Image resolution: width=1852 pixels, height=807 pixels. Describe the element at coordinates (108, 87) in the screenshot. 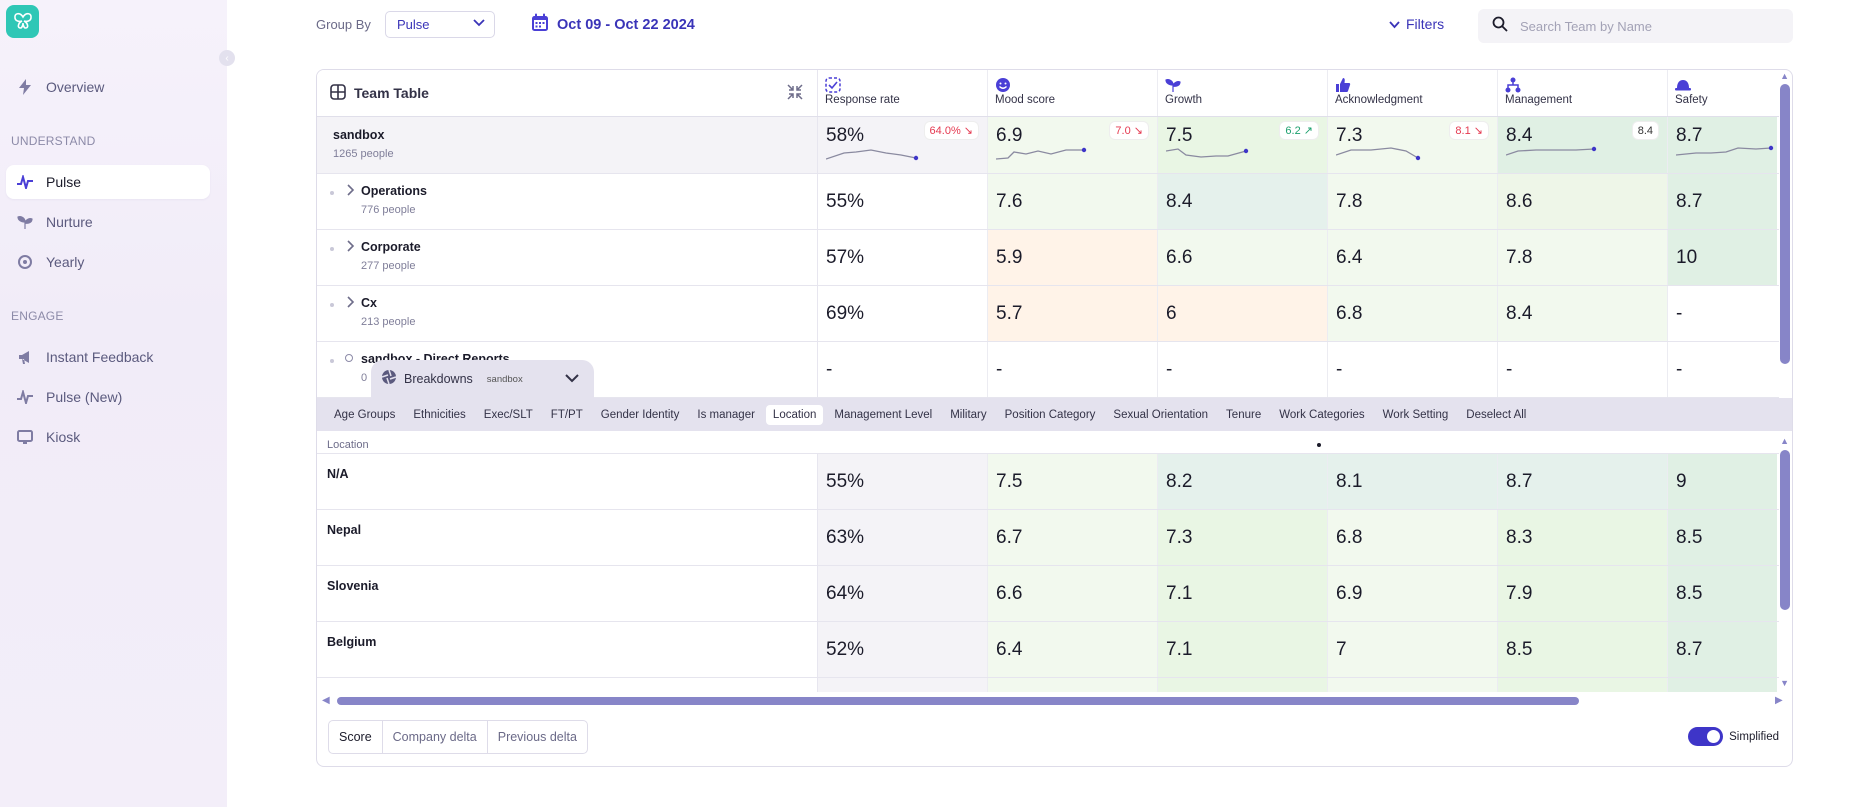

I see `sidebar-item-overview: Overview` at that location.